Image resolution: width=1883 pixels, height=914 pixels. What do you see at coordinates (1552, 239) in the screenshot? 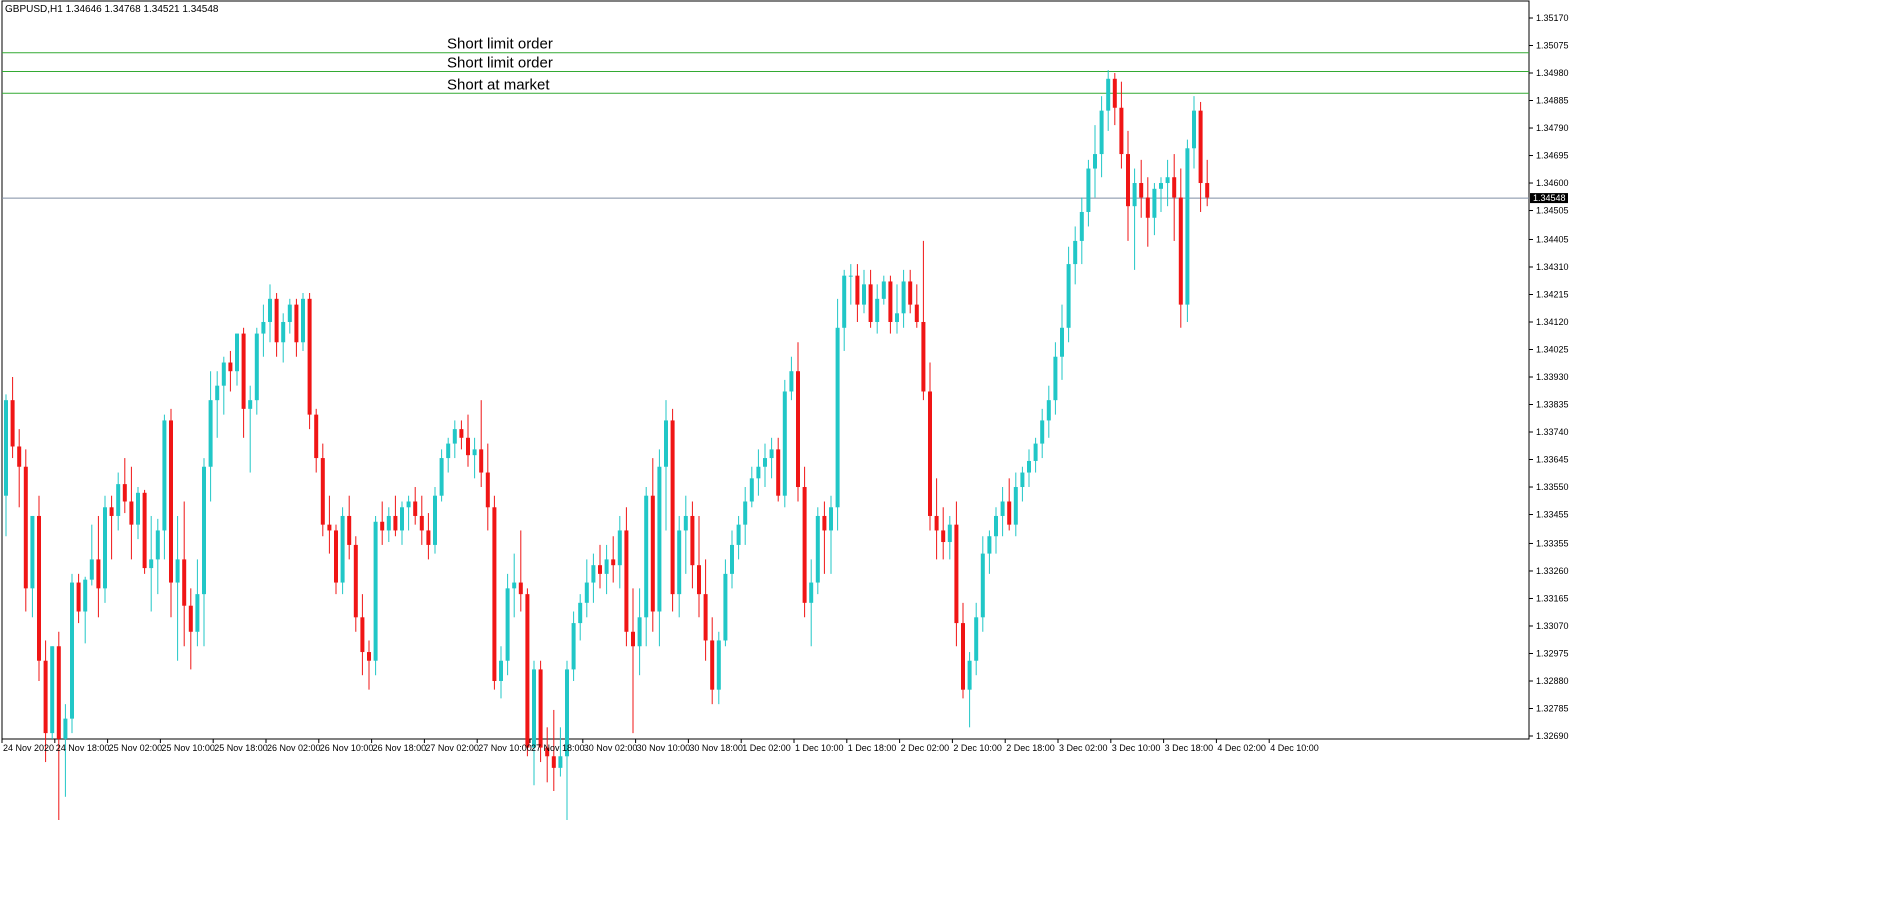
I see `y-tick-label: 1.34405` at bounding box center [1552, 239].